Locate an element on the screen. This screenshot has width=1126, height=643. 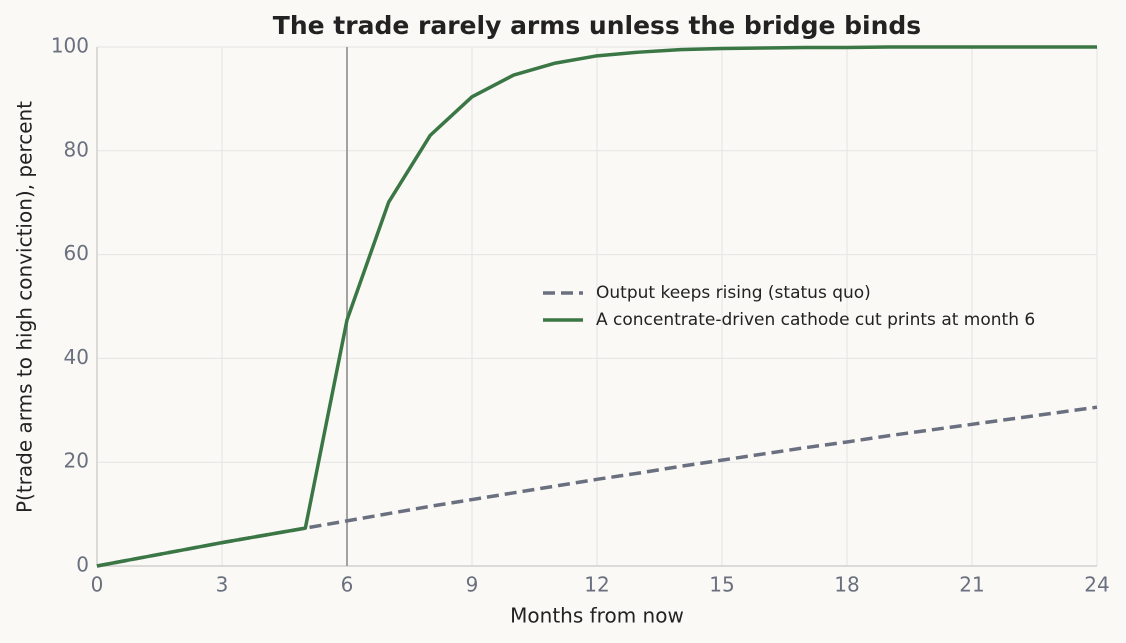
x-tick-label: 9 is located at coordinates (472, 585).